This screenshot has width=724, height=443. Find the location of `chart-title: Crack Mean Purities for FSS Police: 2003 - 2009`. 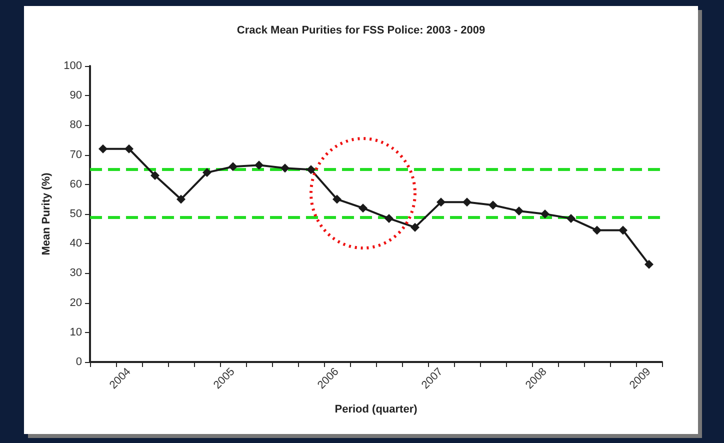

chart-title: Crack Mean Purities for FSS Police: 2003 - 2009 is located at coordinates (361, 30).